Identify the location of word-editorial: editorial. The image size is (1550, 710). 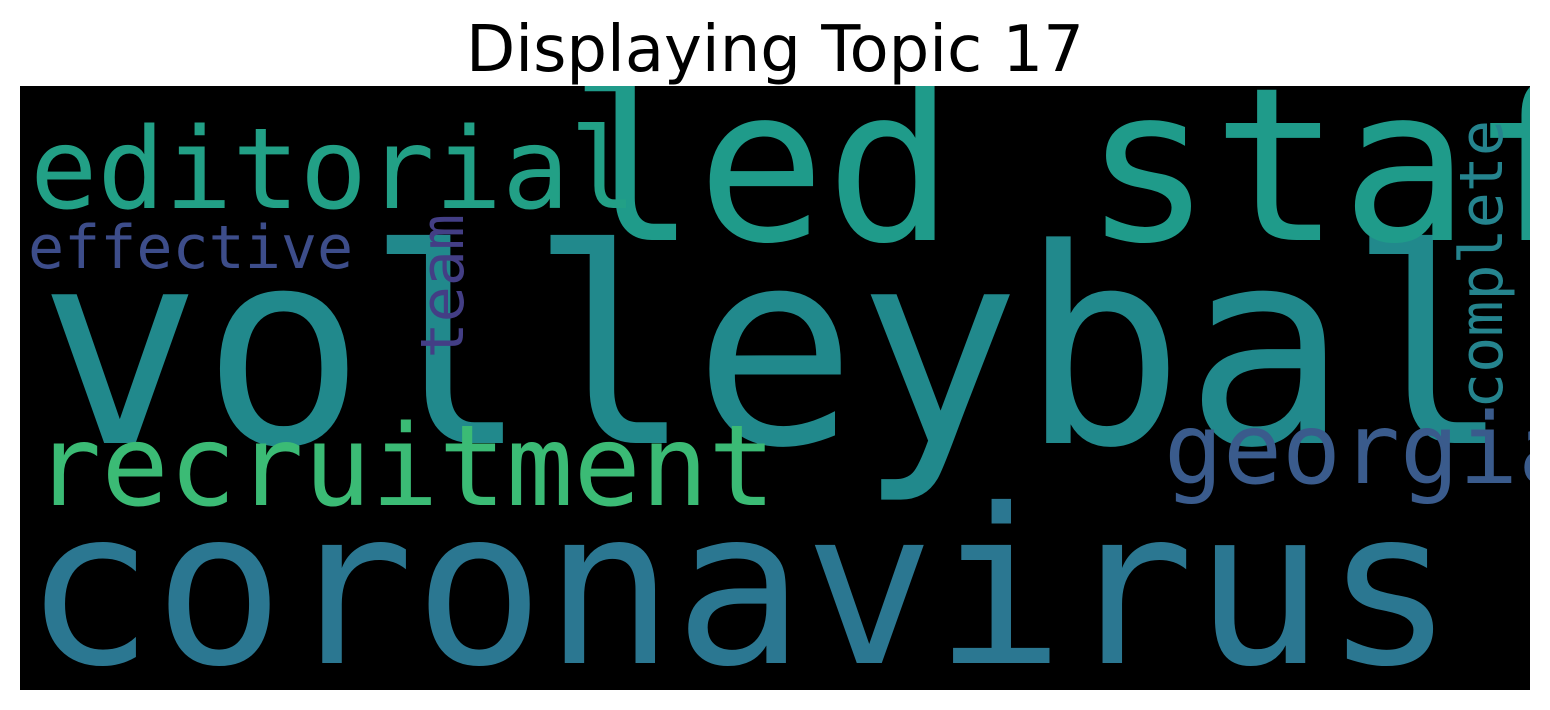
(333, 170).